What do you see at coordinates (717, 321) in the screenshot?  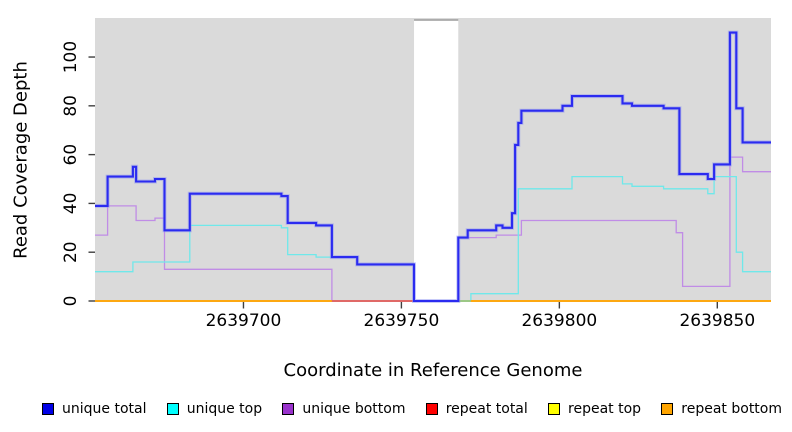 I see `x-tick-label: 2639850` at bounding box center [717, 321].